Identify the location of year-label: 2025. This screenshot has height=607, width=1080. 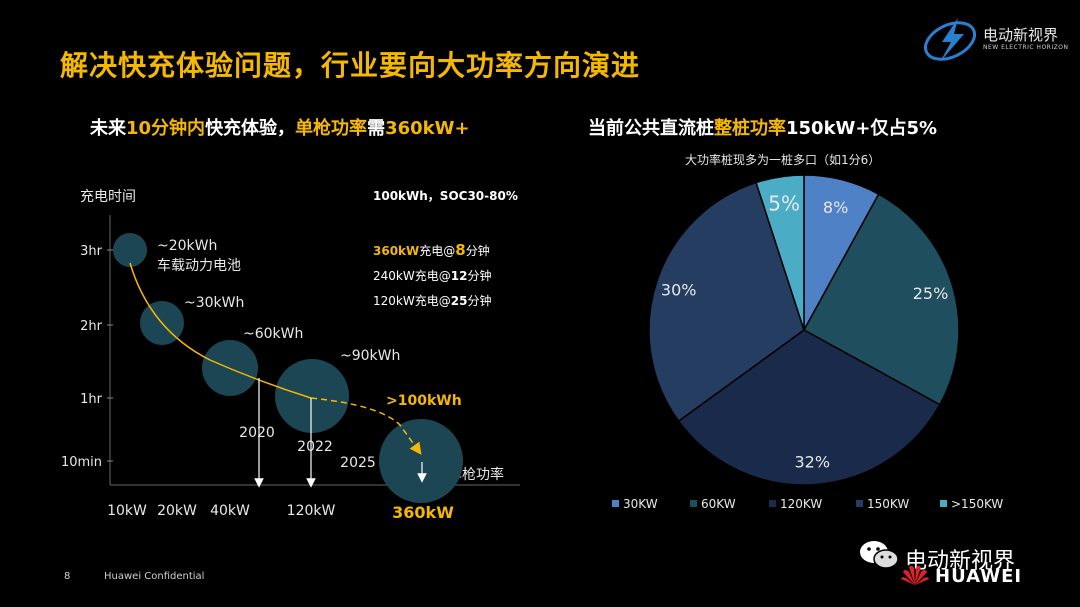
(358, 463).